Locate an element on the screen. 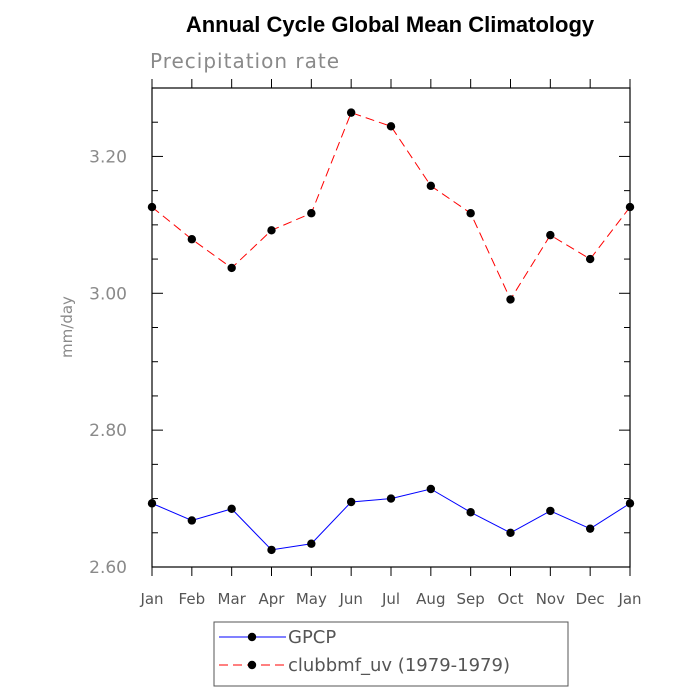 The height and width of the screenshot is (700, 700). legend-box is located at coordinates (391, 654).